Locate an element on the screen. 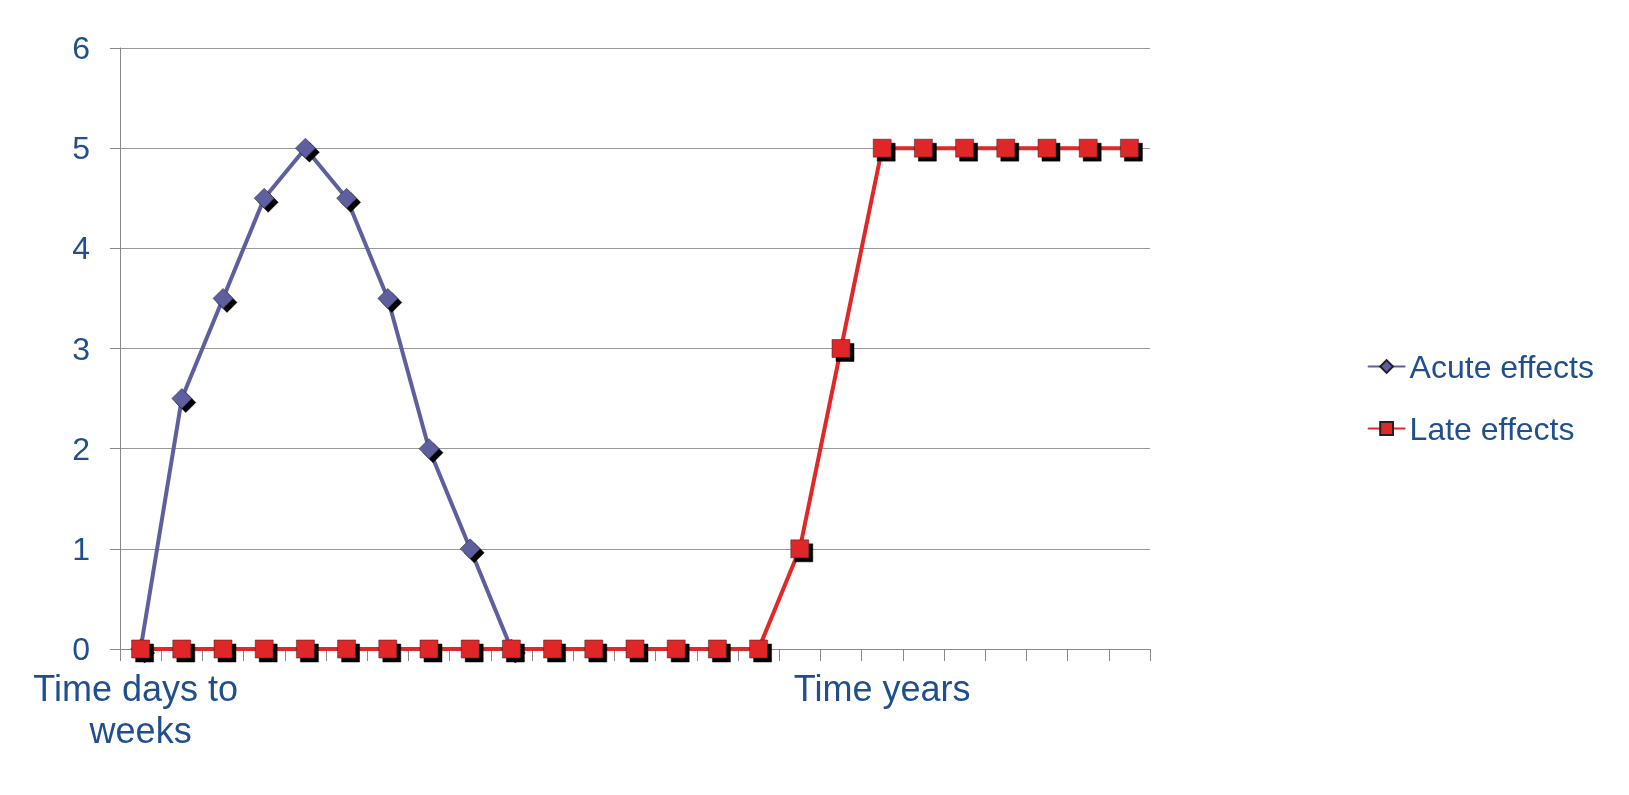 Image resolution: width=1629 pixels, height=795 pixels. legend-label: Acute effects is located at coordinates (1501, 366).